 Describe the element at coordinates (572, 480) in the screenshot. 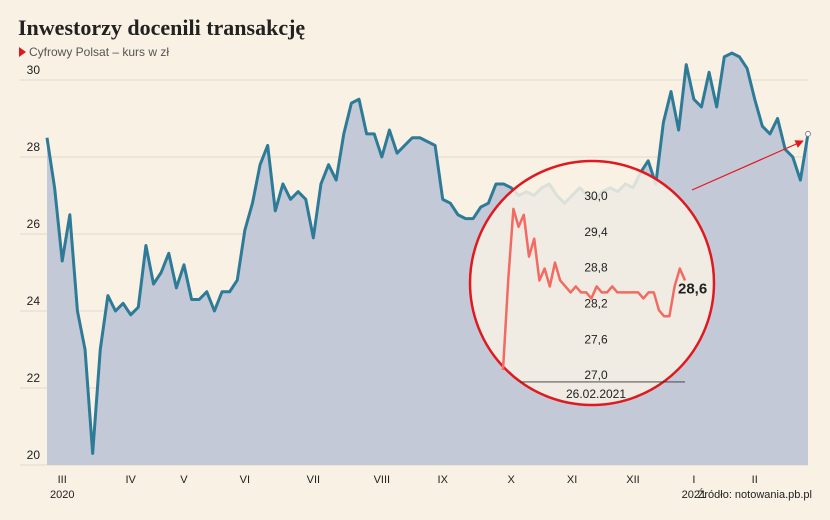

I see `x-tick-label: XI` at that location.